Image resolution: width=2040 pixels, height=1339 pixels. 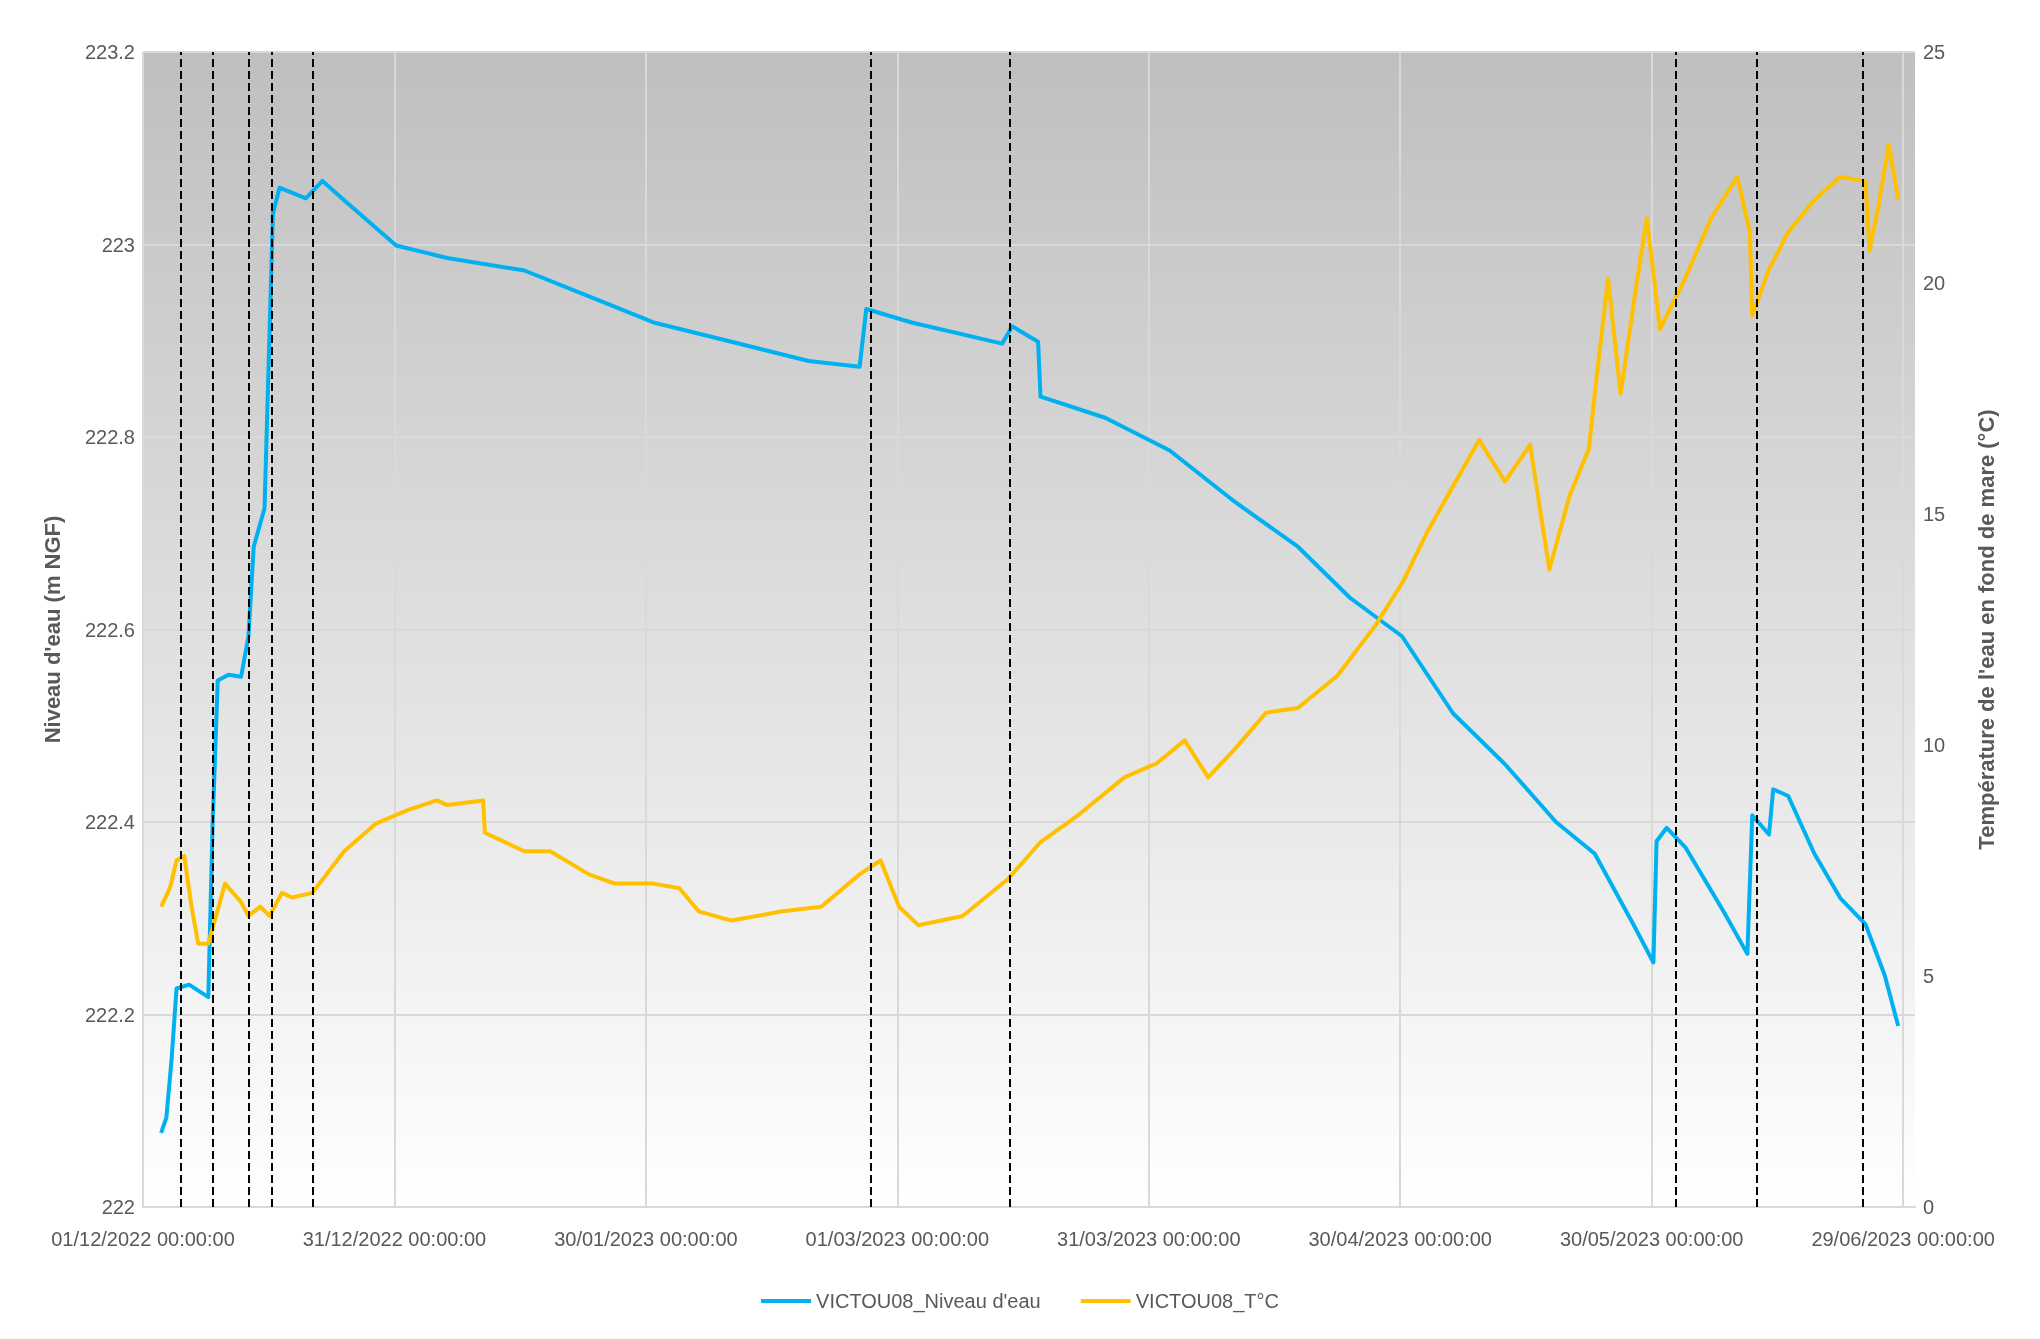 What do you see at coordinates (1934, 514) in the screenshot?
I see `y2-tick-label: 15` at bounding box center [1934, 514].